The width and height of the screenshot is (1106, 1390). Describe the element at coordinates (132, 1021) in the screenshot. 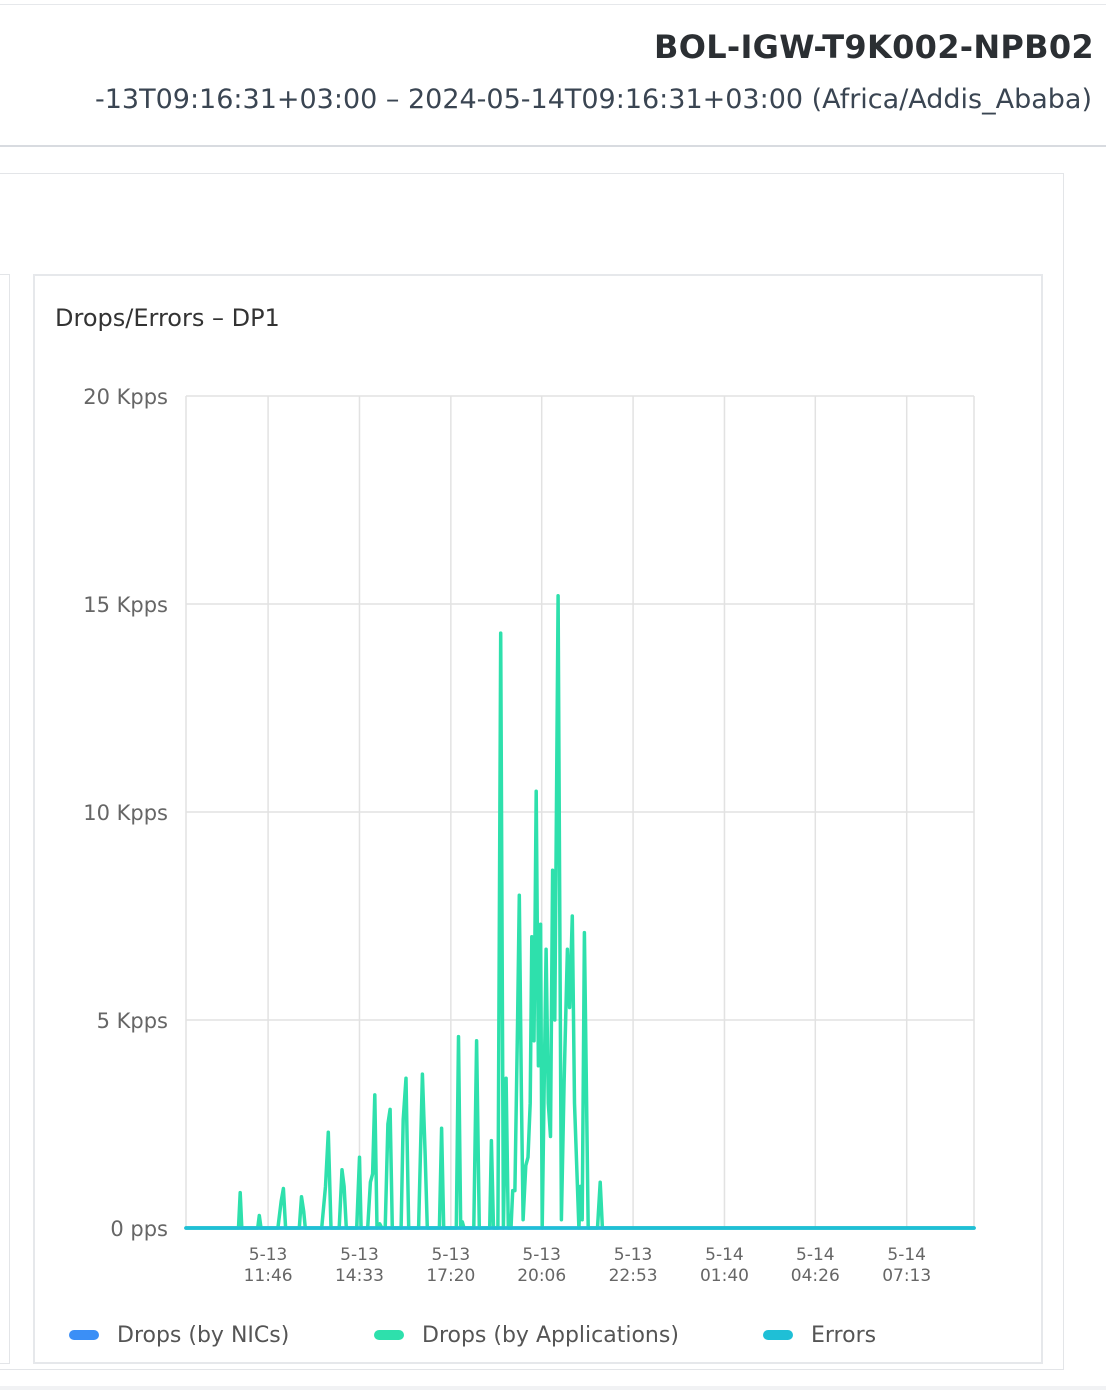

I see `y-tick-label: 5 Kpps` at that location.